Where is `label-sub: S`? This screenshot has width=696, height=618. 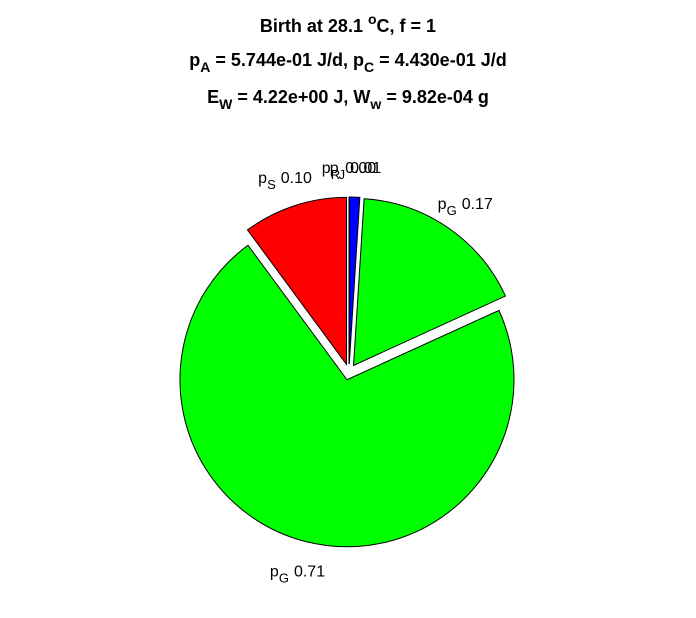
label-sub: S is located at coordinates (271, 184).